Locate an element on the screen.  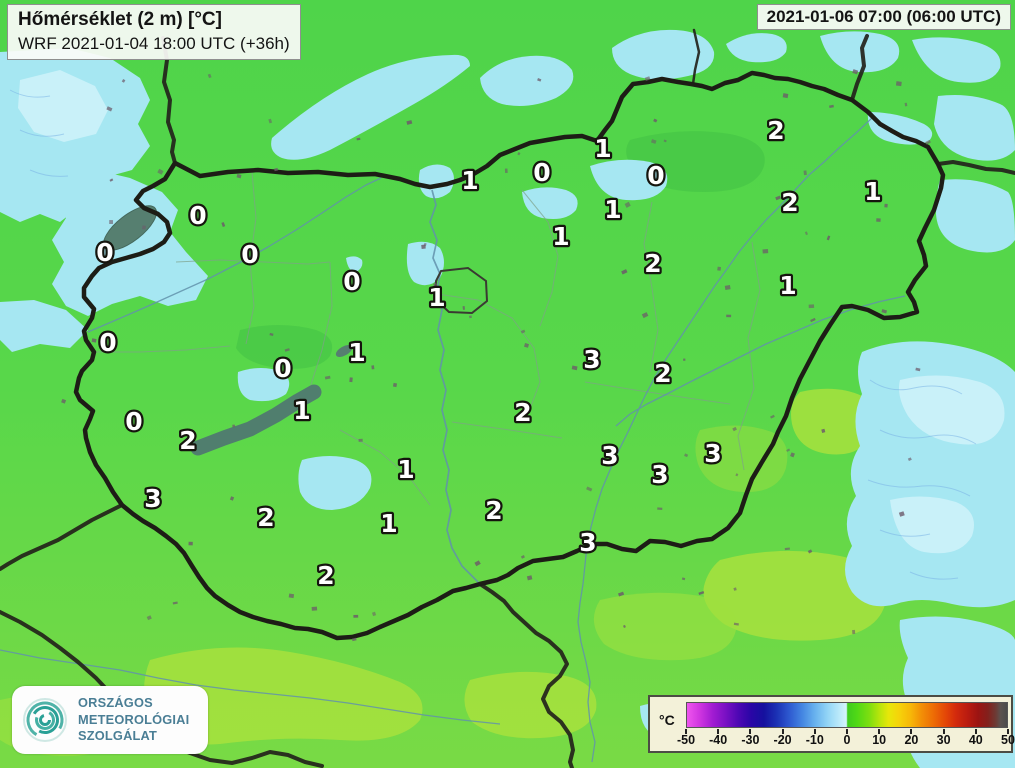
page-title: Hőmérséklet (2 m) [°C] is located at coordinates (120, 19).